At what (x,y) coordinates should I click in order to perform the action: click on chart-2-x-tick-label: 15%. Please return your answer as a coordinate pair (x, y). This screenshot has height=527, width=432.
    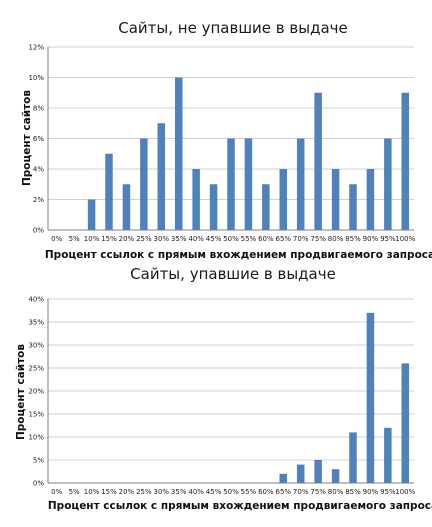
    Looking at the image, I should click on (109, 492).